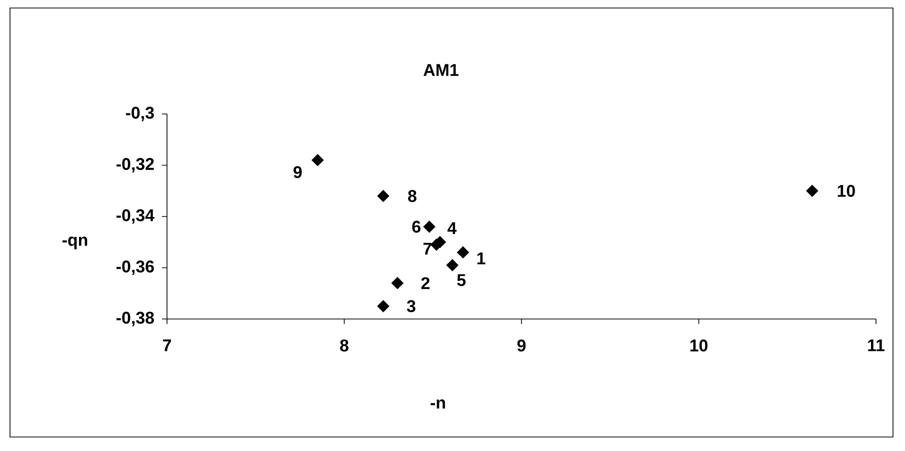  I want to click on y-axis-title: -qn, so click(75, 243).